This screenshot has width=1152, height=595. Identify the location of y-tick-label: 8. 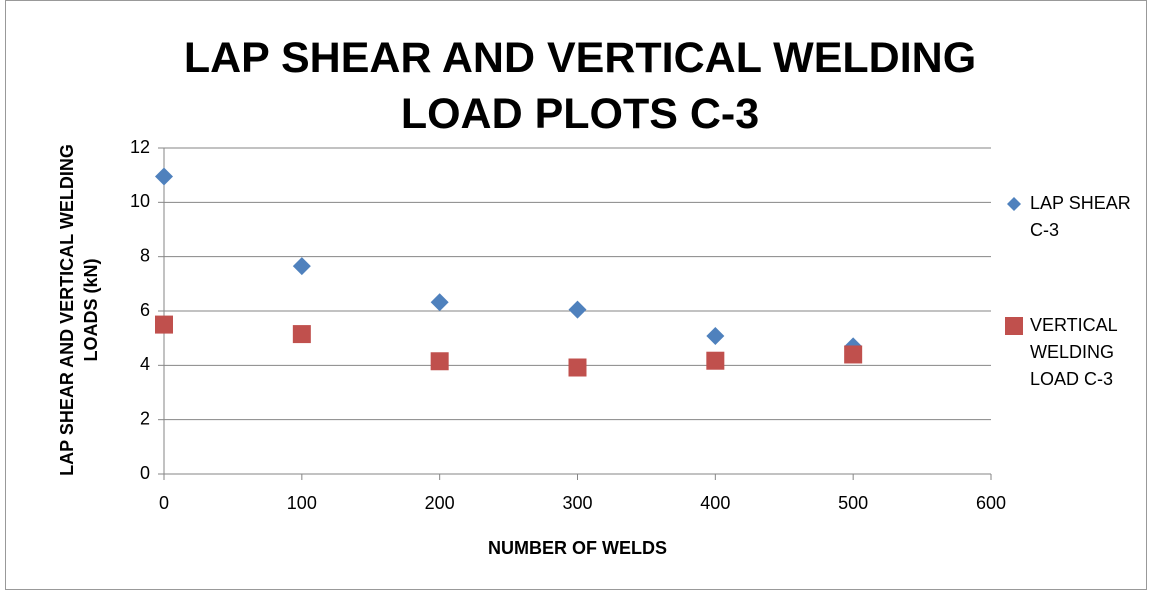
(145, 255).